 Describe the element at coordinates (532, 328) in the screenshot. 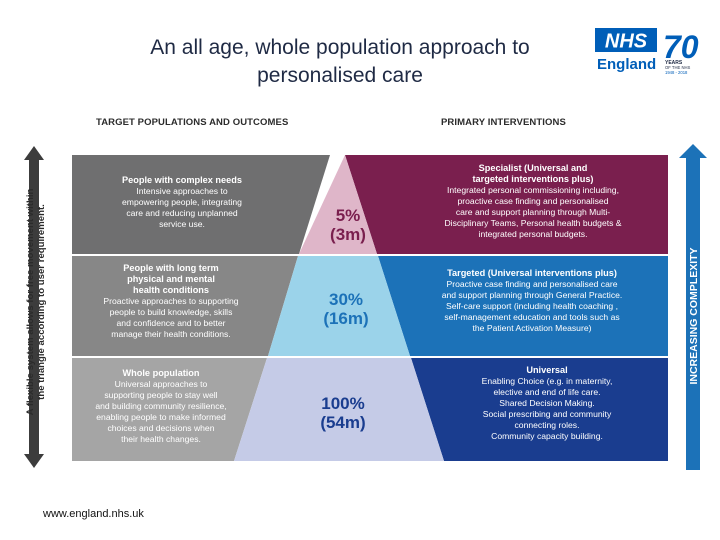

I see `int-desc-line: the Patient Activation Measure)` at that location.